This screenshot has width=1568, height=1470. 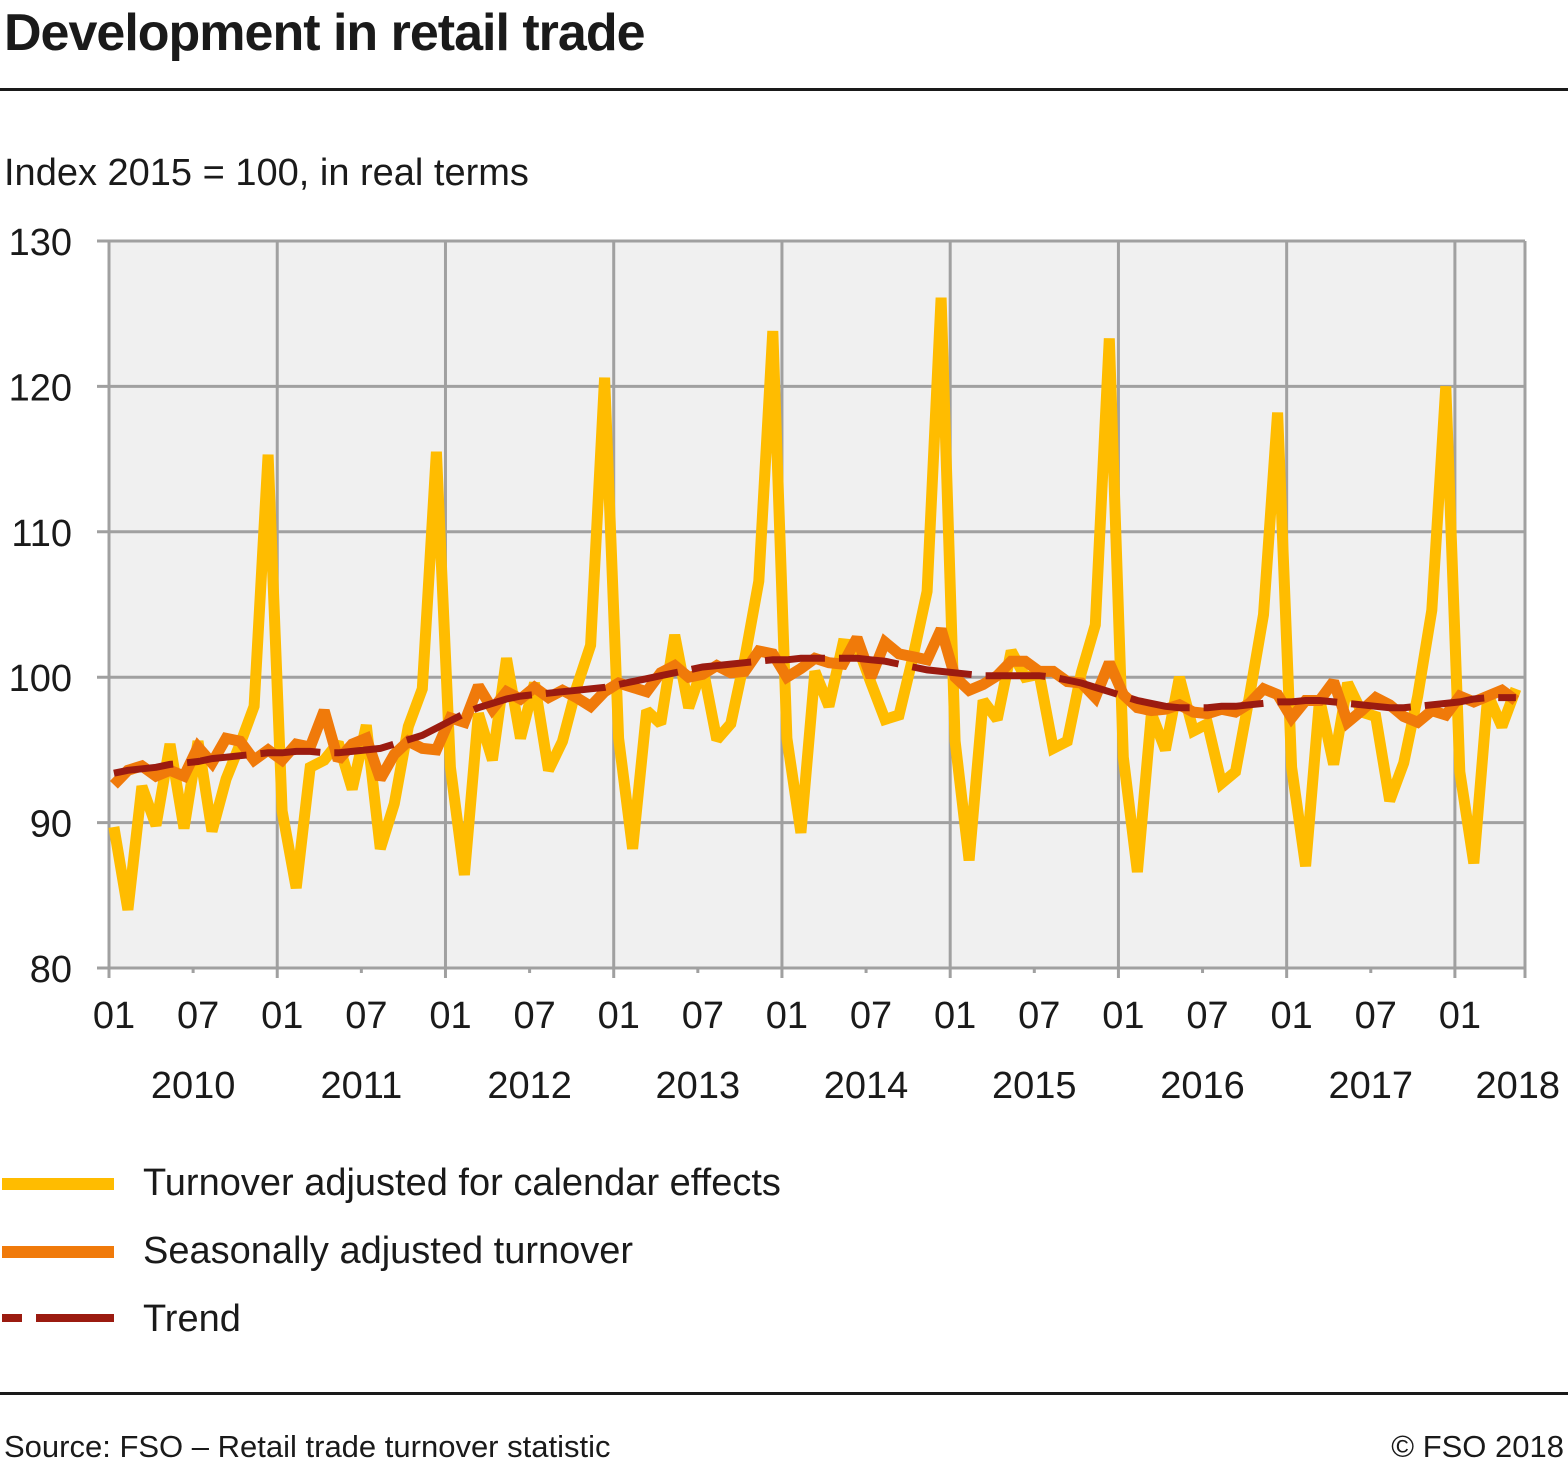 I want to click on legend-label-seasonal: Seasonally adjusted turnover, so click(x=388, y=1251).